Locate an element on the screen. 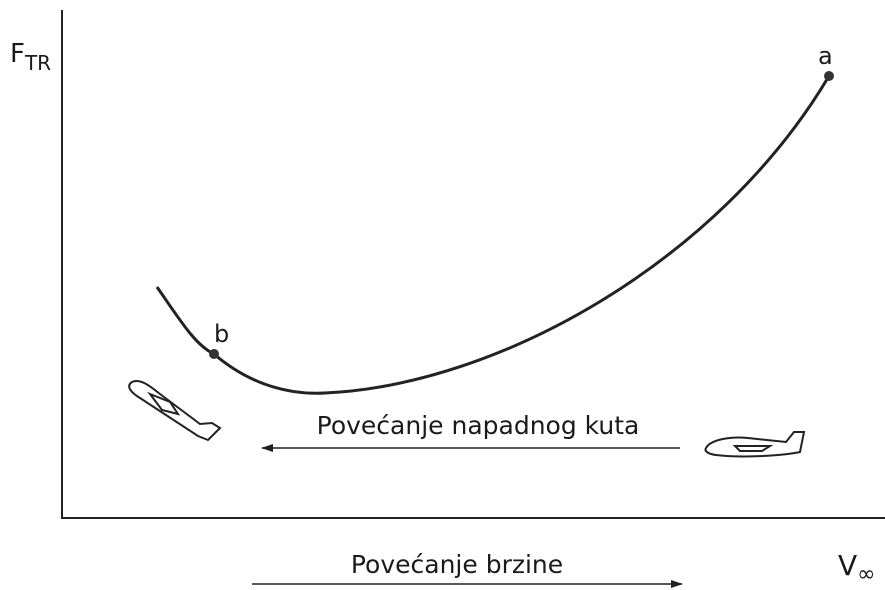 Image resolution: width=885 pixels, height=590 pixels. point-label: a is located at coordinates (825, 56).